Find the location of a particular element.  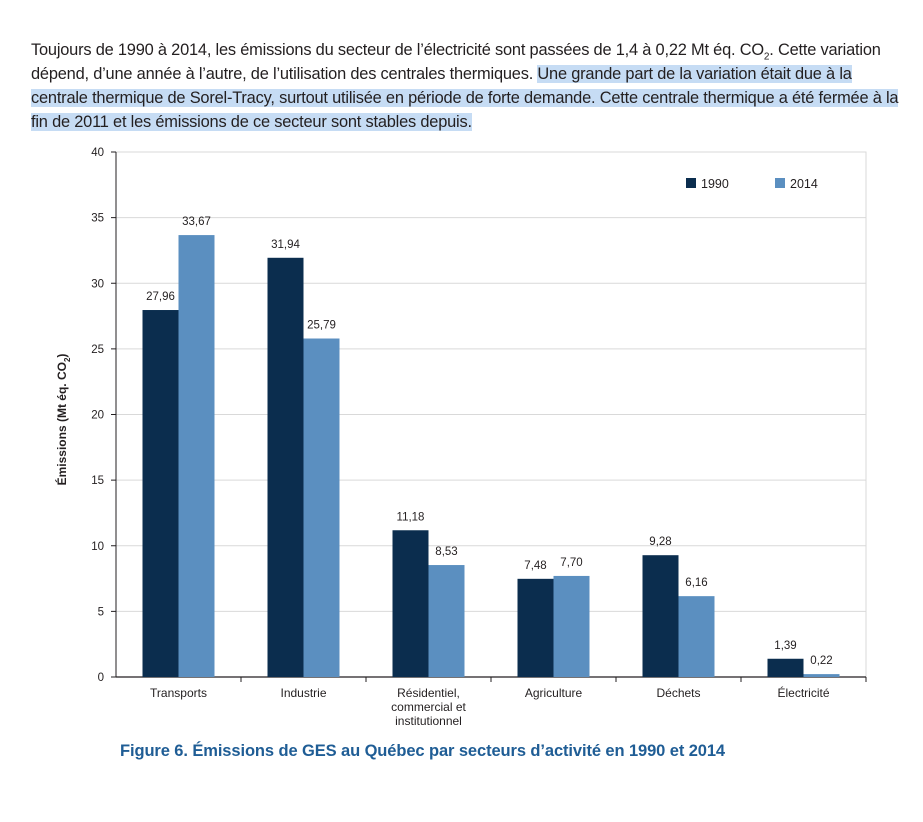

data-label: 7,70 is located at coordinates (571, 563).